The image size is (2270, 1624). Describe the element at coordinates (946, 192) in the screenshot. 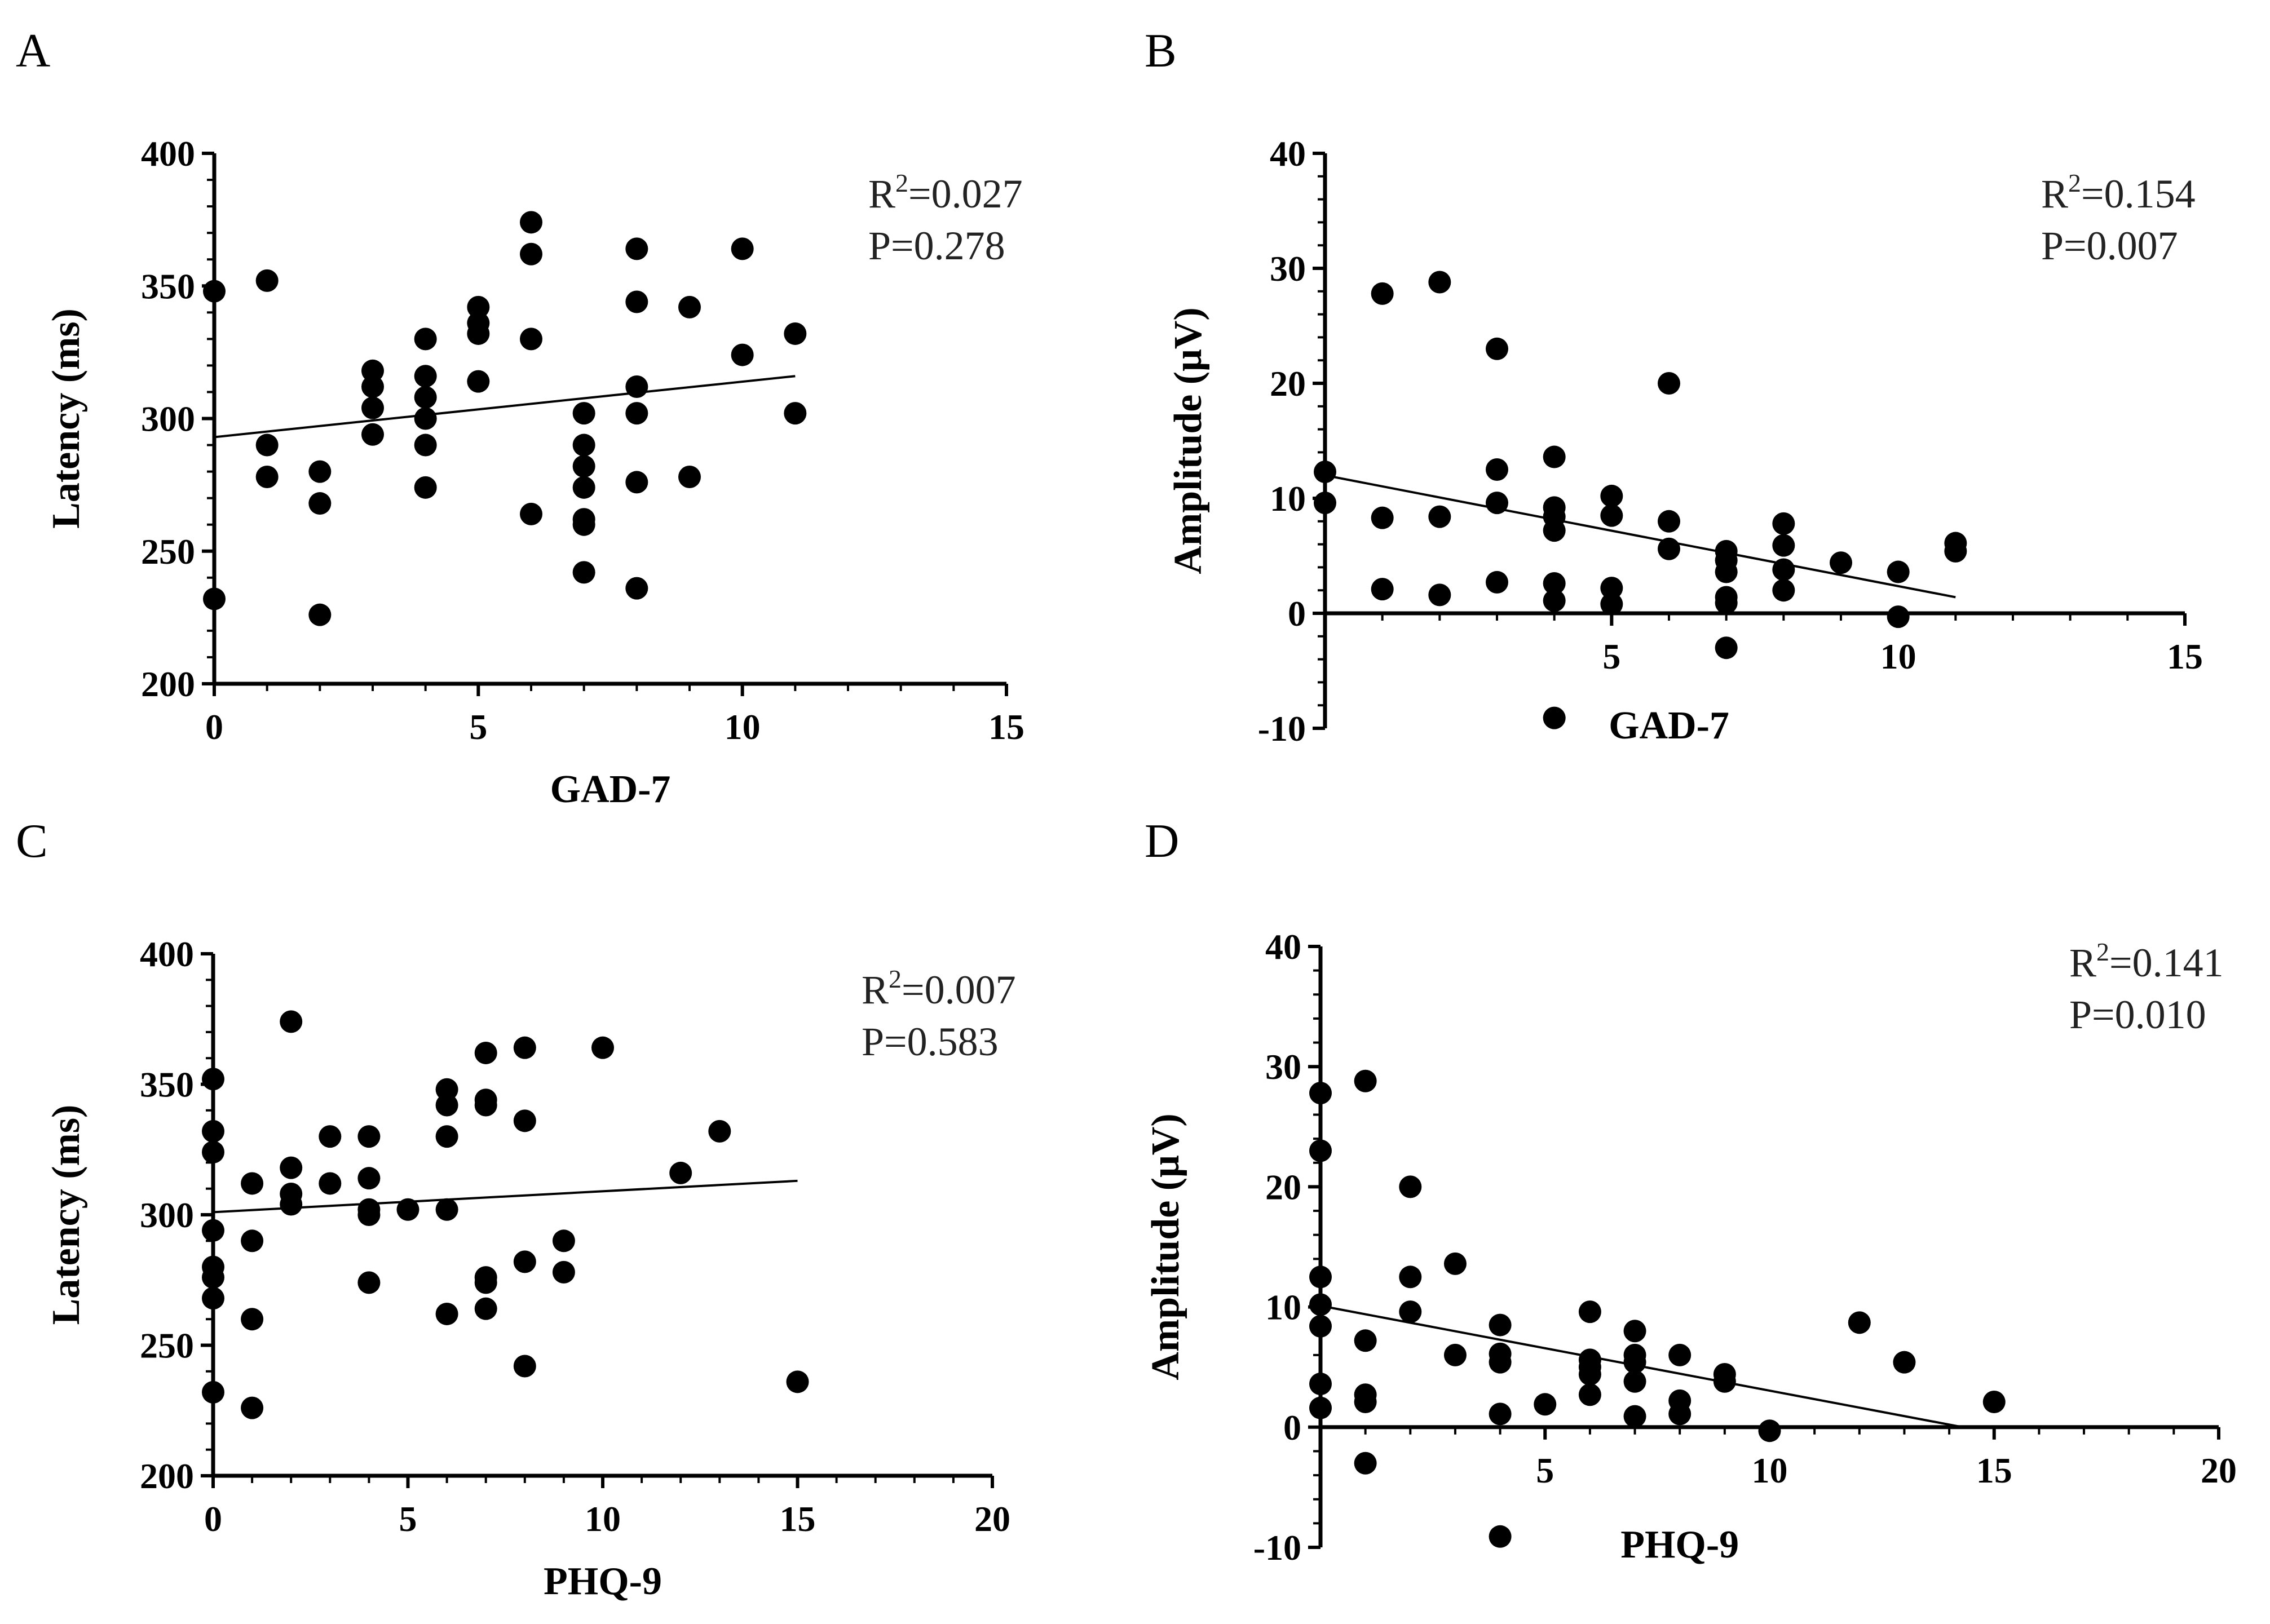

I see `r-squared-label: R2=0.027` at that location.